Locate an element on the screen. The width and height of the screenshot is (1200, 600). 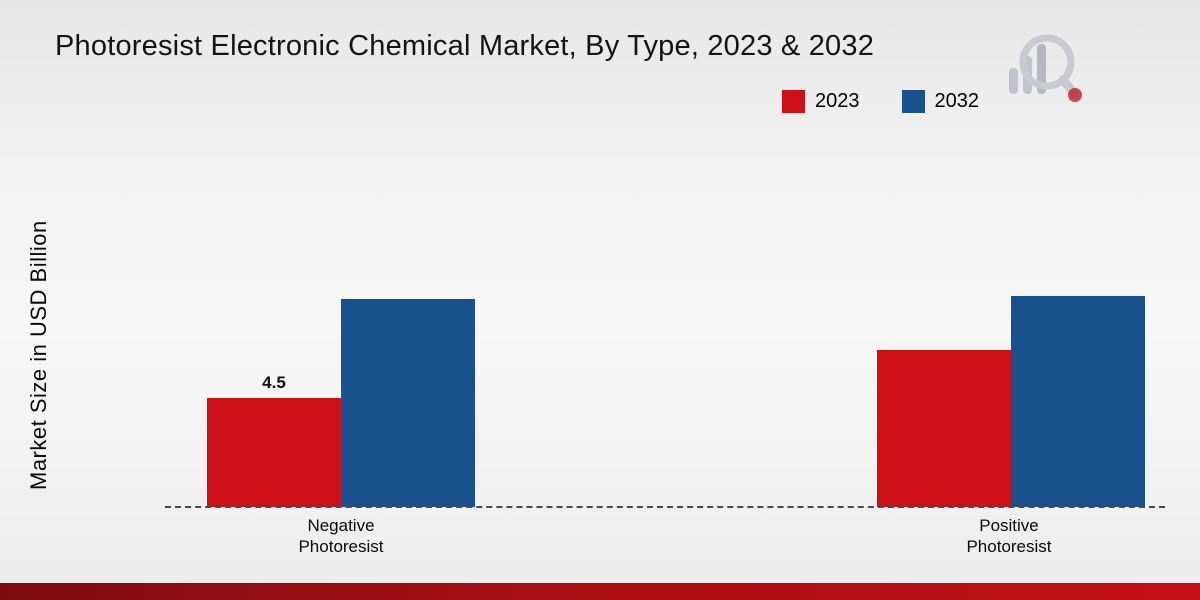
legend-item-2032: 2032 is located at coordinates (940, 101).